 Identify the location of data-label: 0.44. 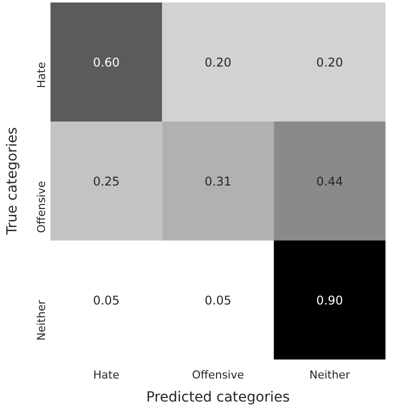
(330, 181).